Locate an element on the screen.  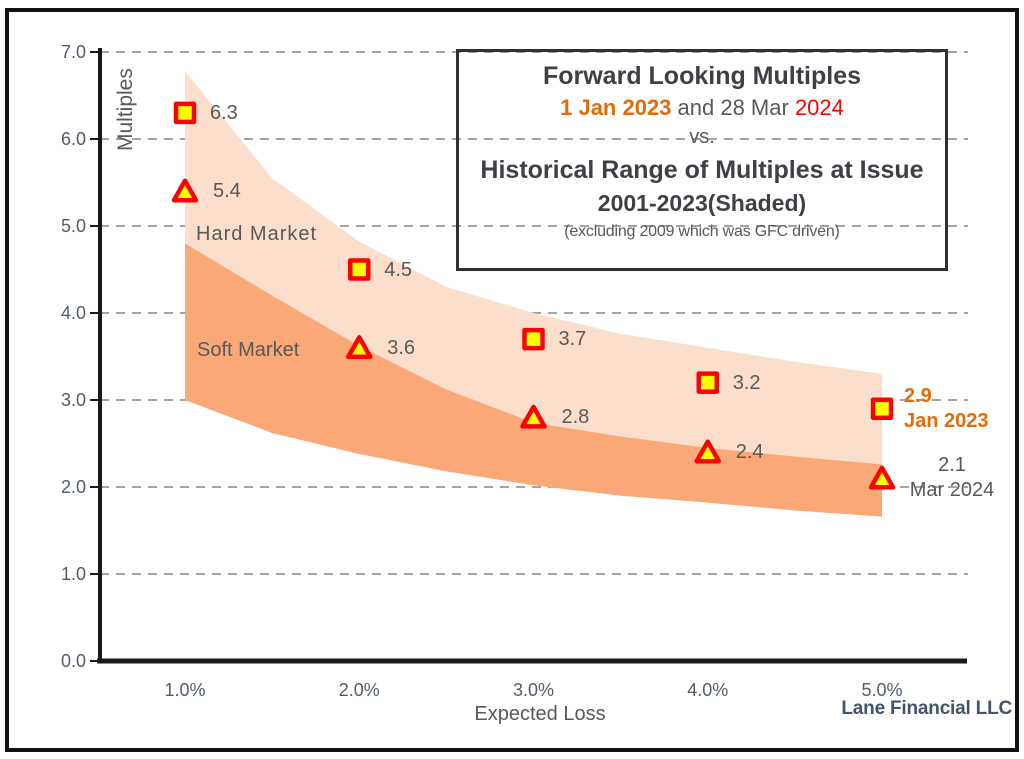
title-line-3-vs: vs. is located at coordinates (702, 137).